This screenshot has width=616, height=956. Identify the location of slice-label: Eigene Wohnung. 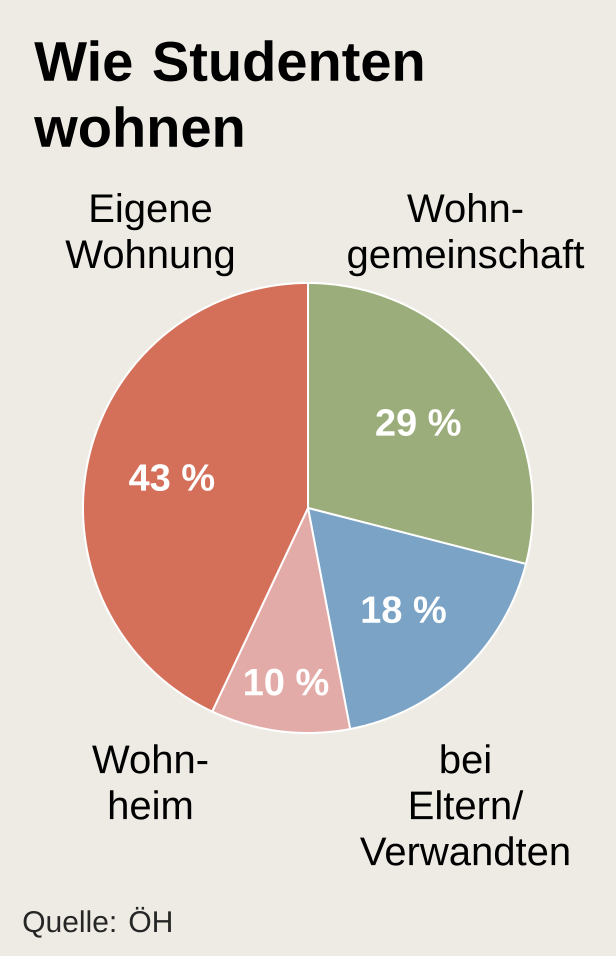
(149, 234).